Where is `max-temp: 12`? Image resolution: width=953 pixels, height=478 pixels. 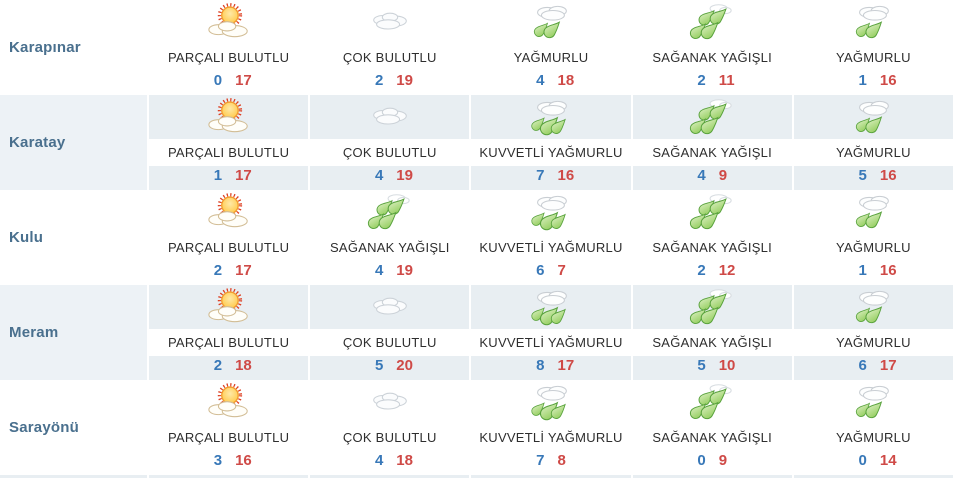
max-temp: 12 is located at coordinates (727, 270).